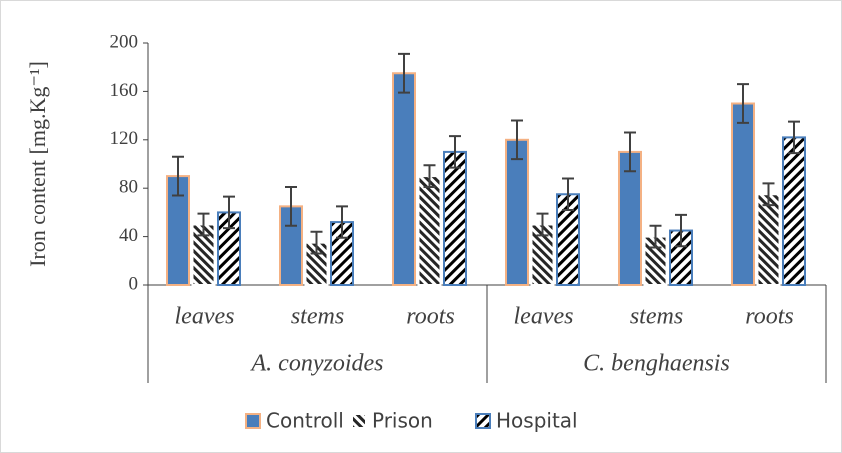  Describe the element at coordinates (305, 421) in the screenshot. I see `legend-label: Controll` at that location.